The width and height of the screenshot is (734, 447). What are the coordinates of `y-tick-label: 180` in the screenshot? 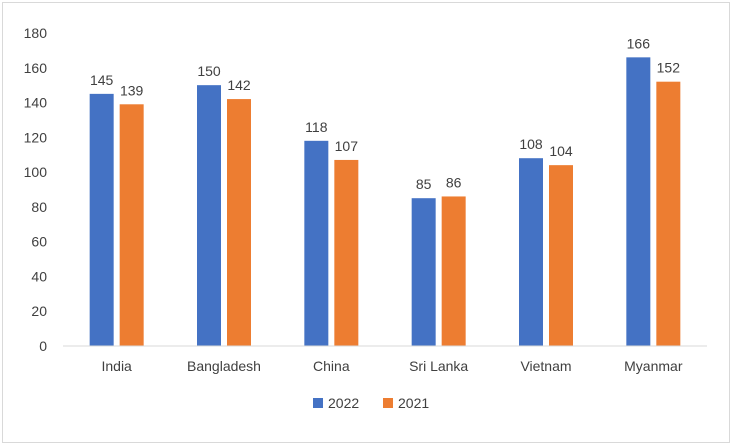 It's located at (36, 33).